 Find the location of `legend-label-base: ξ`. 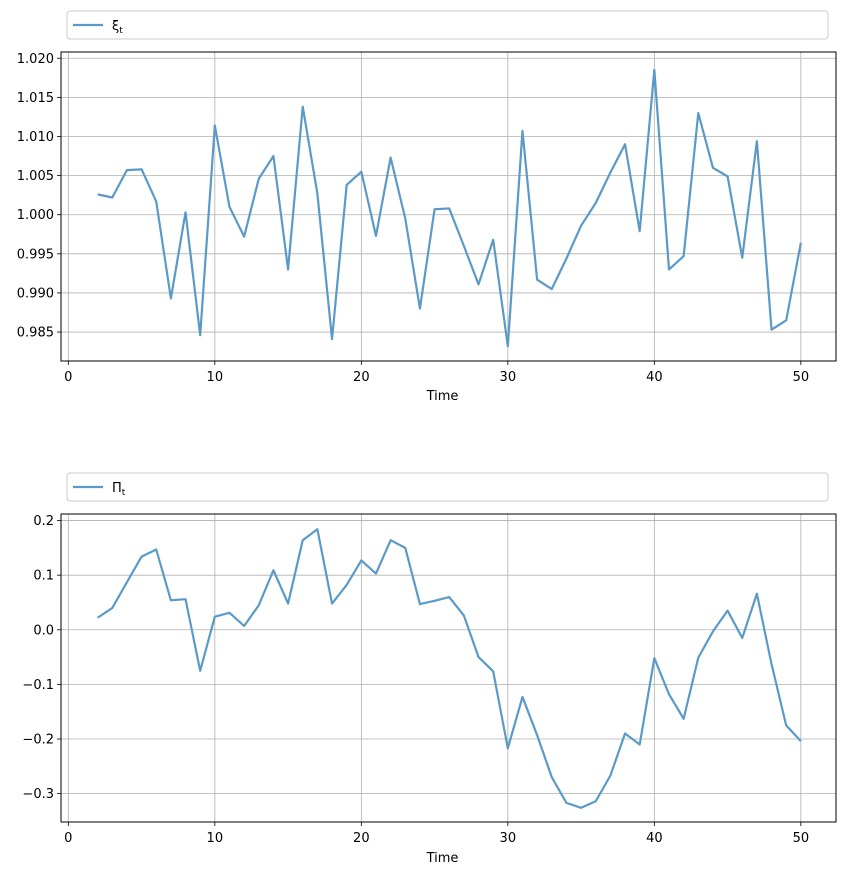

legend-label-base: ξ is located at coordinates (115, 26).